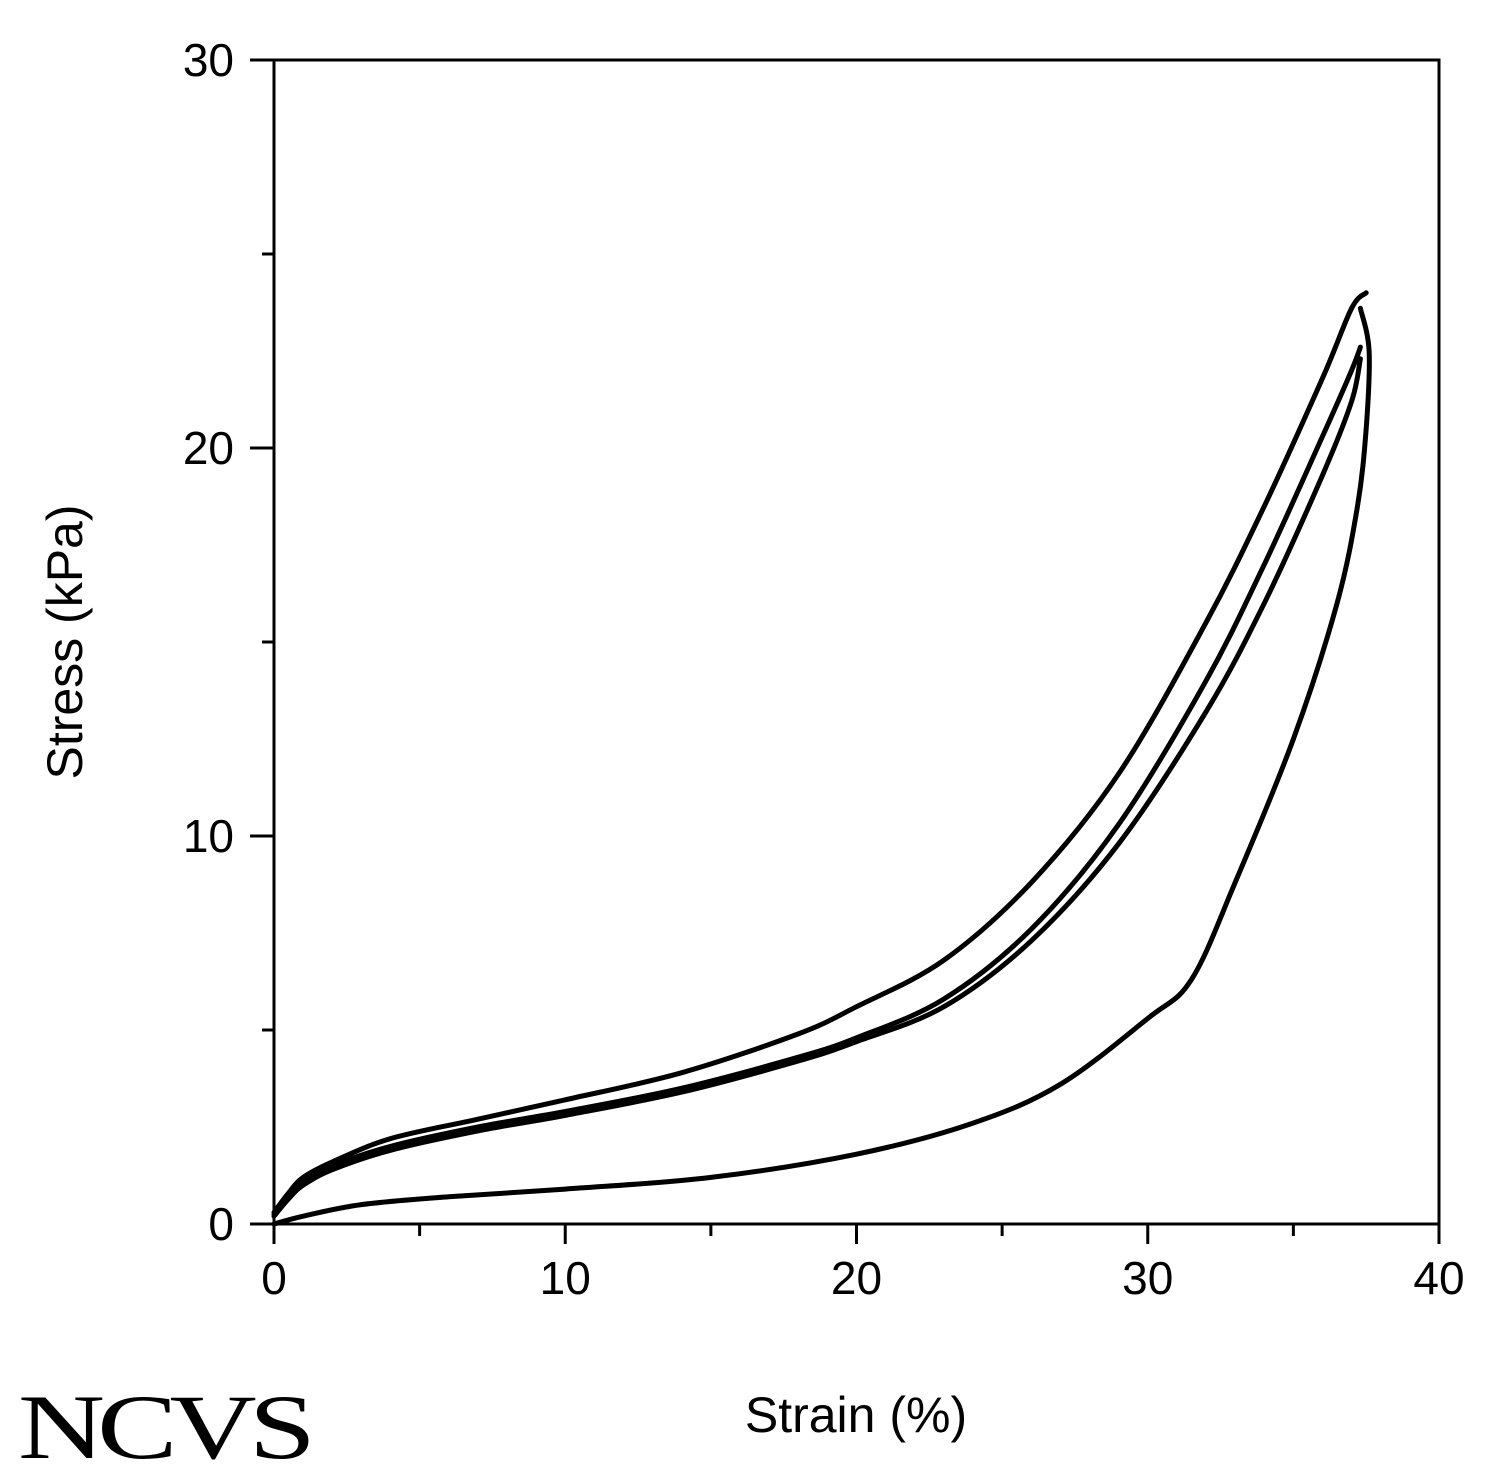  Describe the element at coordinates (1147, 1278) in the screenshot. I see `x-tick-label: 30` at that location.